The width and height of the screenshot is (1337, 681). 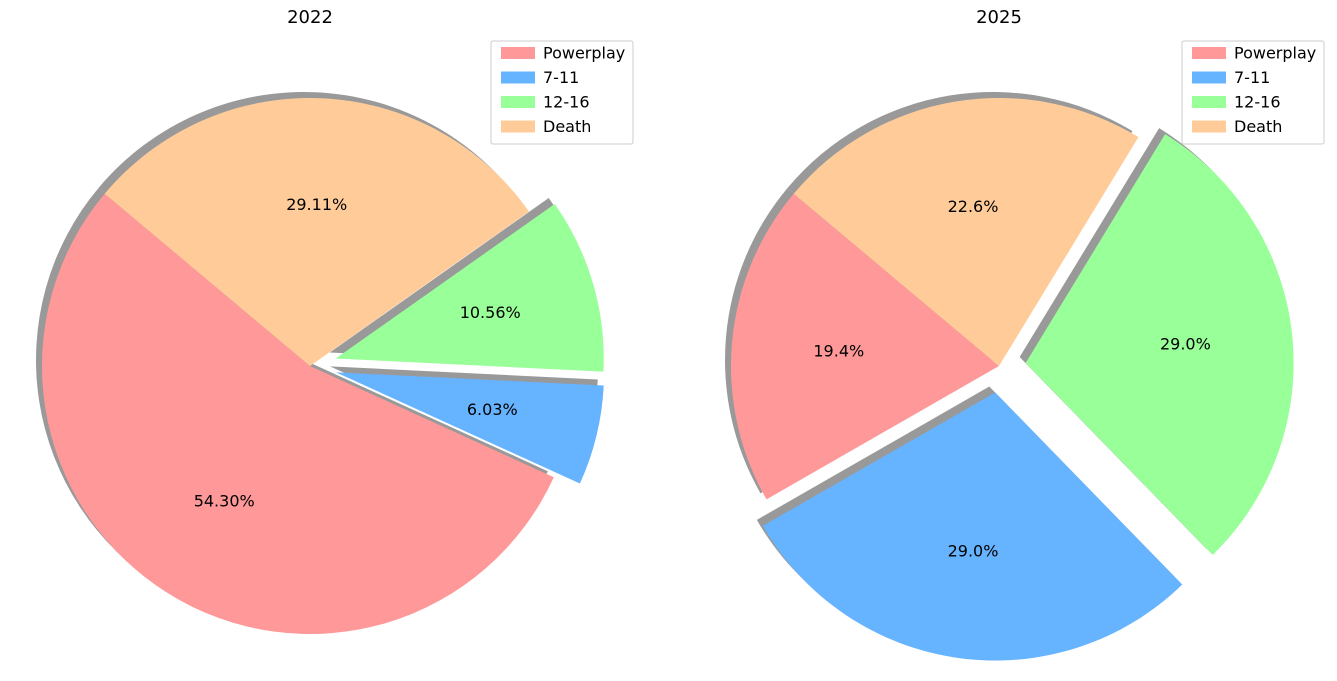 I want to click on slice-label-powerplay: 54.30%, so click(x=224, y=501).